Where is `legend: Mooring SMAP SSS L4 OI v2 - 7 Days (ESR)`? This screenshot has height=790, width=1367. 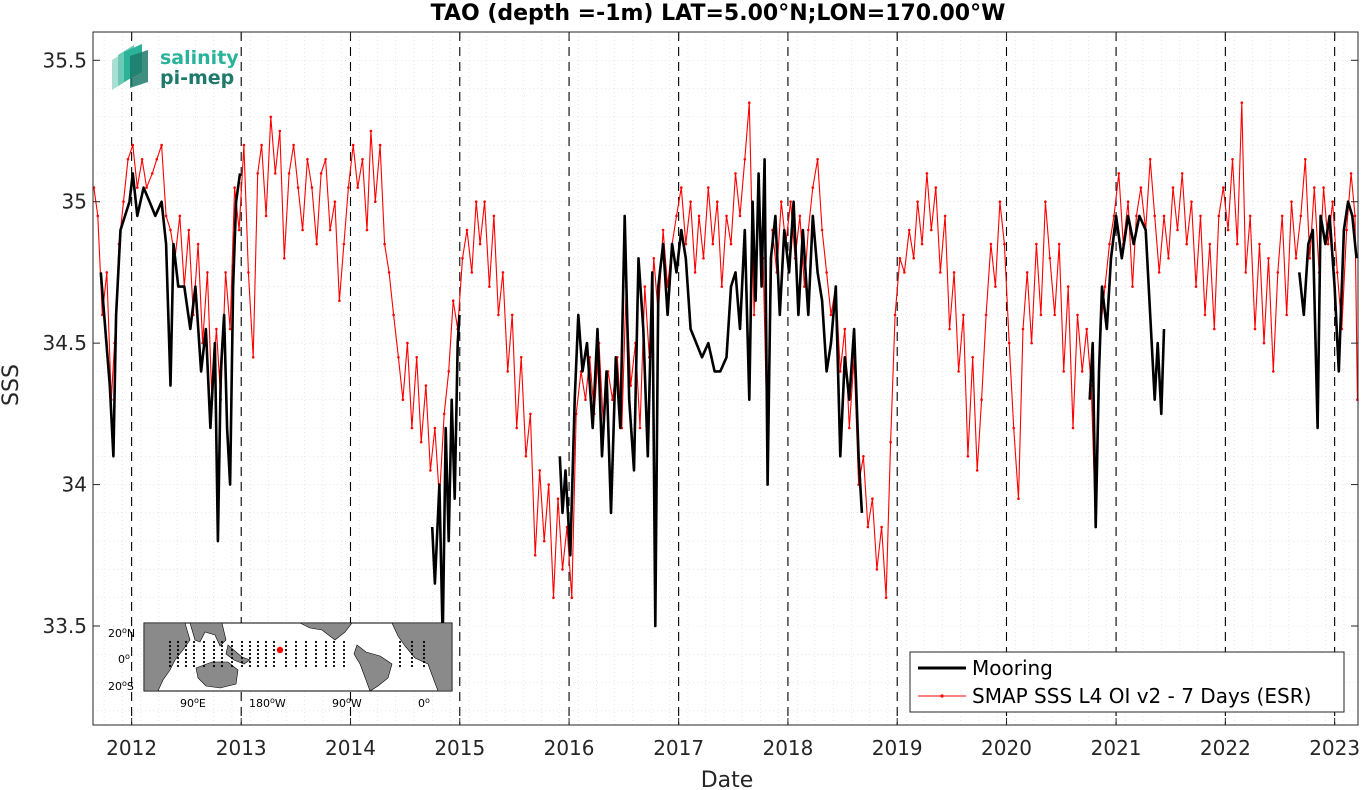 legend: Mooring SMAP SSS L4 OI v2 - 7 Days (ESR) is located at coordinates (1127, 682).